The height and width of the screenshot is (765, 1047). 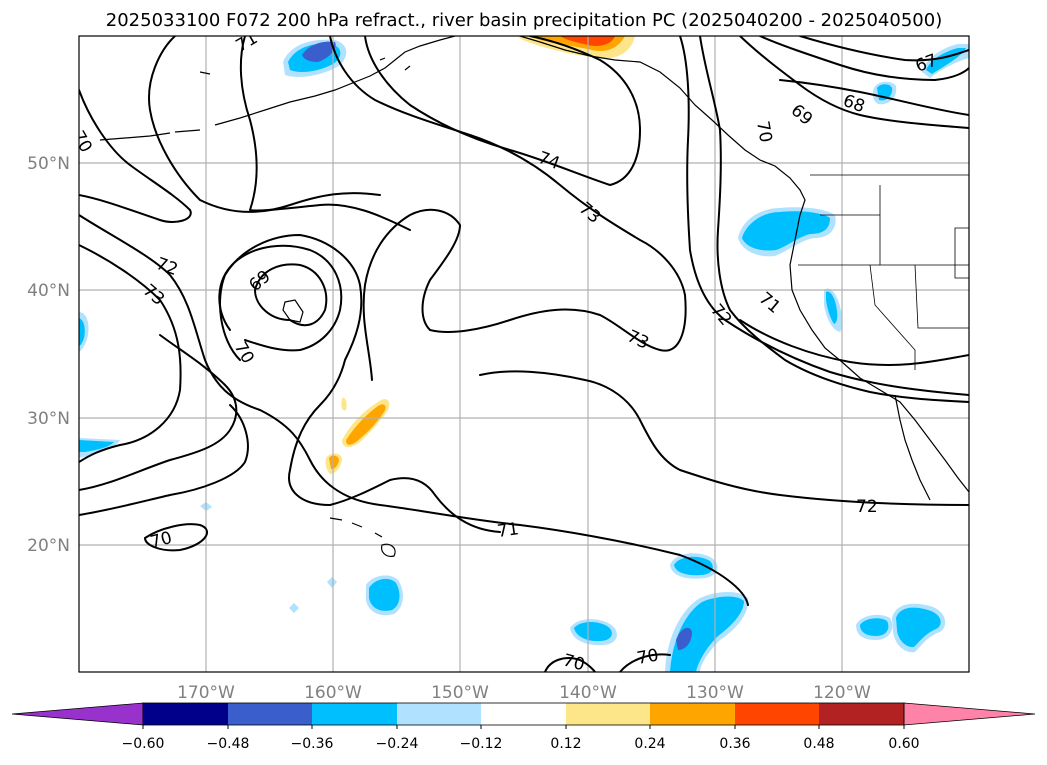 What do you see at coordinates (588, 693) in the screenshot?
I see `lon-label: 140°W` at bounding box center [588, 693].